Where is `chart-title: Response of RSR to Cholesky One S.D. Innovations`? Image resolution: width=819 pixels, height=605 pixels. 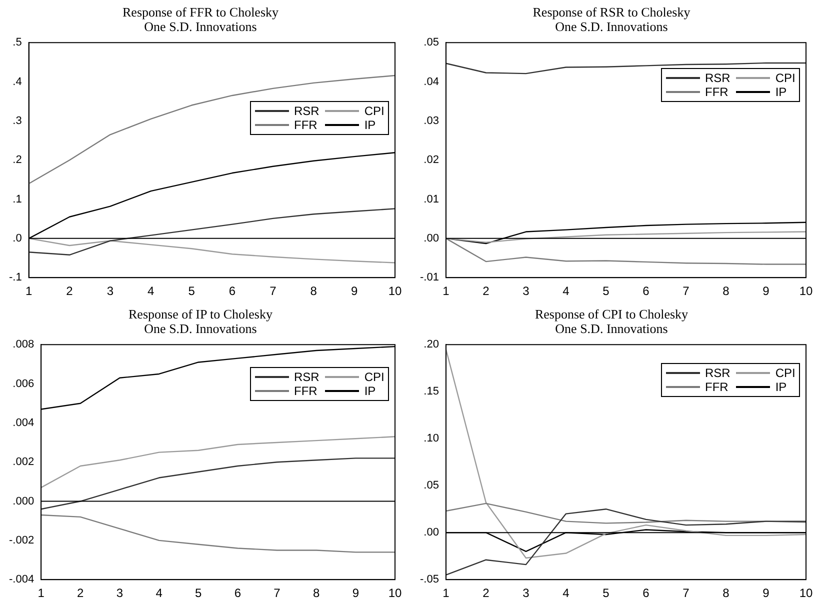
chart-title: Response of RSR to Cholesky One S.D. Innovations is located at coordinates (611, 19).